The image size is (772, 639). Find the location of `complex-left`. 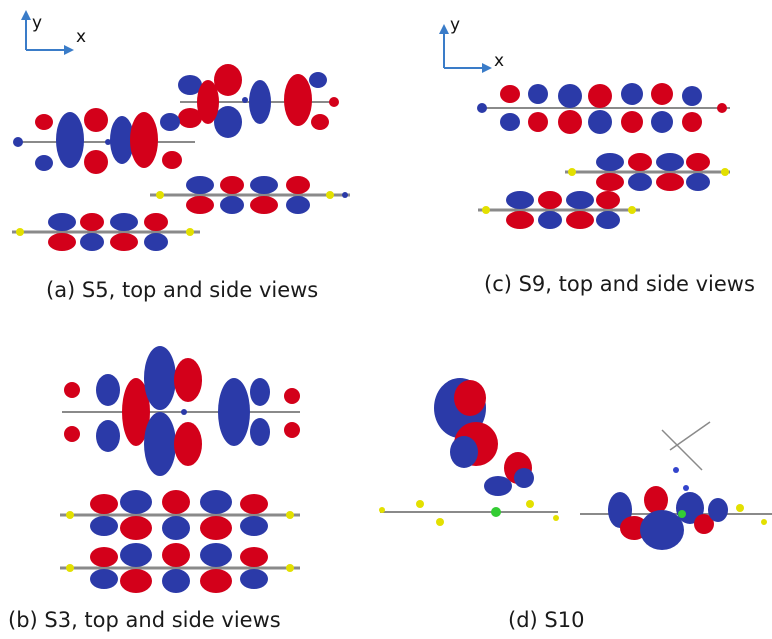

complex-left is located at coordinates (469, 452).